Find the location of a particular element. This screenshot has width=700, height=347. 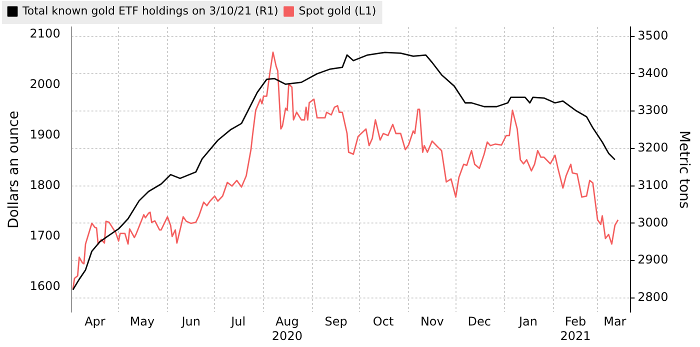

x-tick-label: Dec is located at coordinates (480, 321).